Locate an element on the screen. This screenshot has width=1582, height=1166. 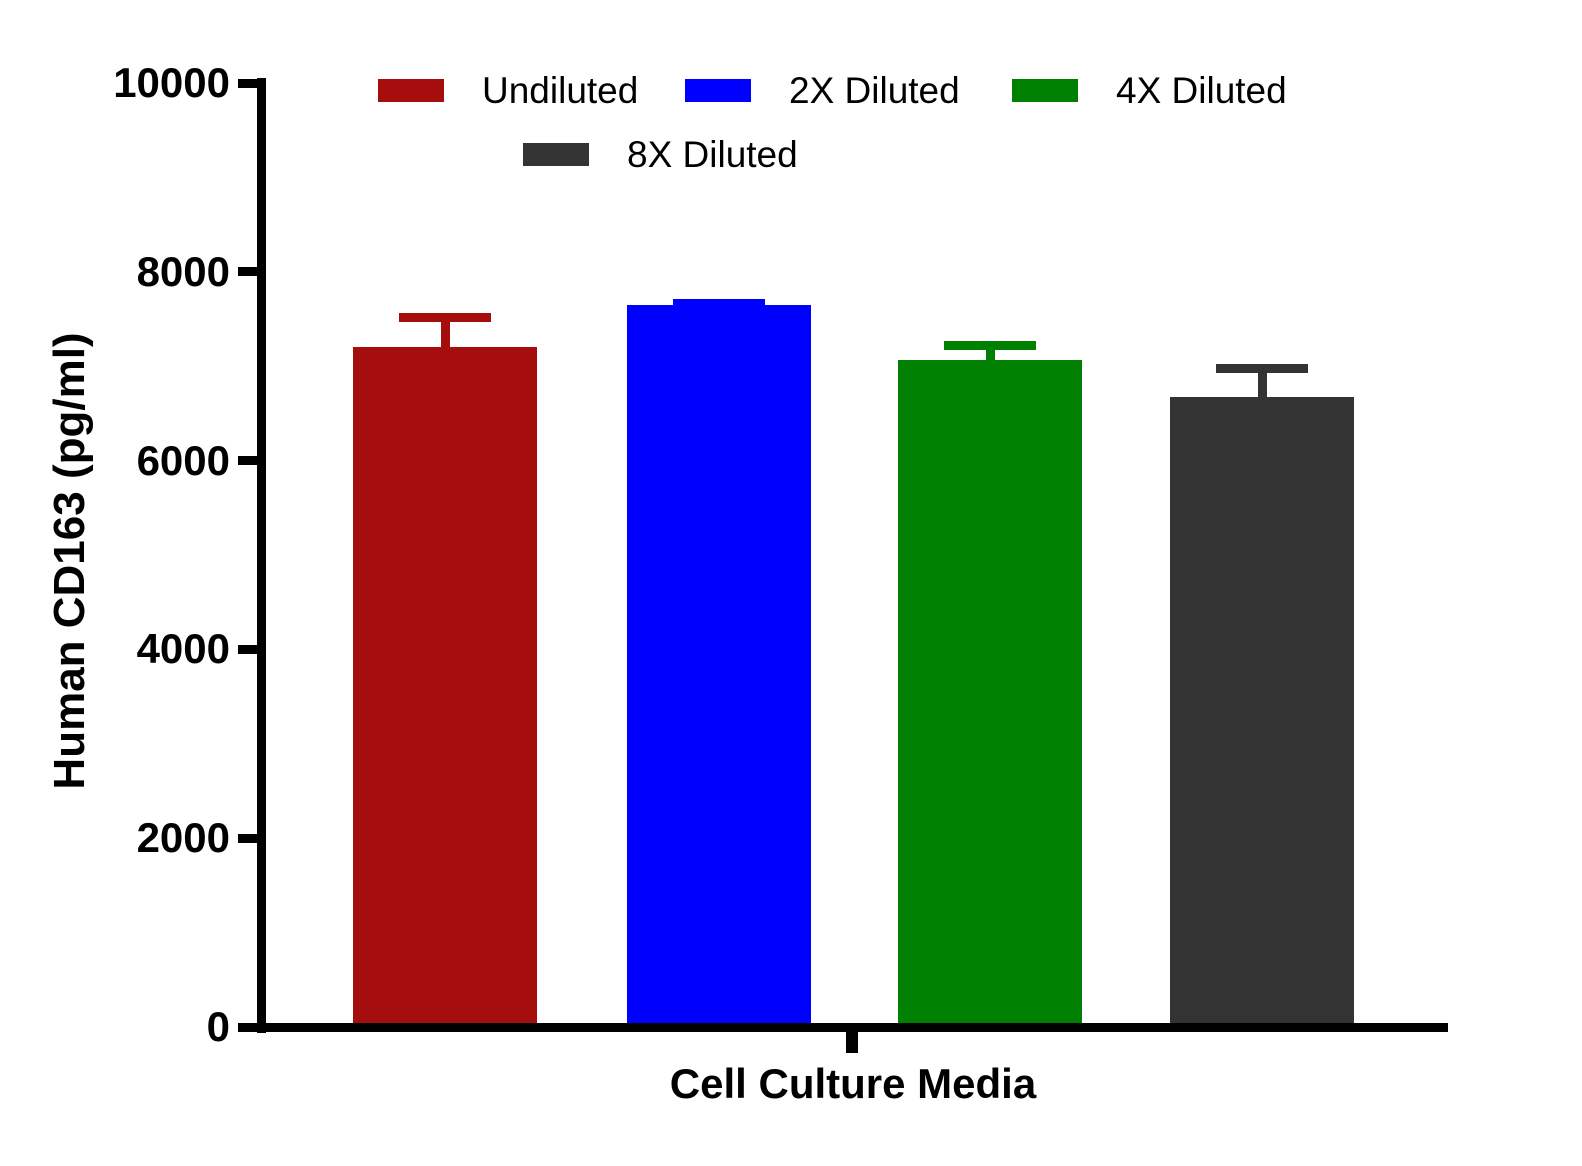
legend-swatch-2x-diluted is located at coordinates (718, 90).